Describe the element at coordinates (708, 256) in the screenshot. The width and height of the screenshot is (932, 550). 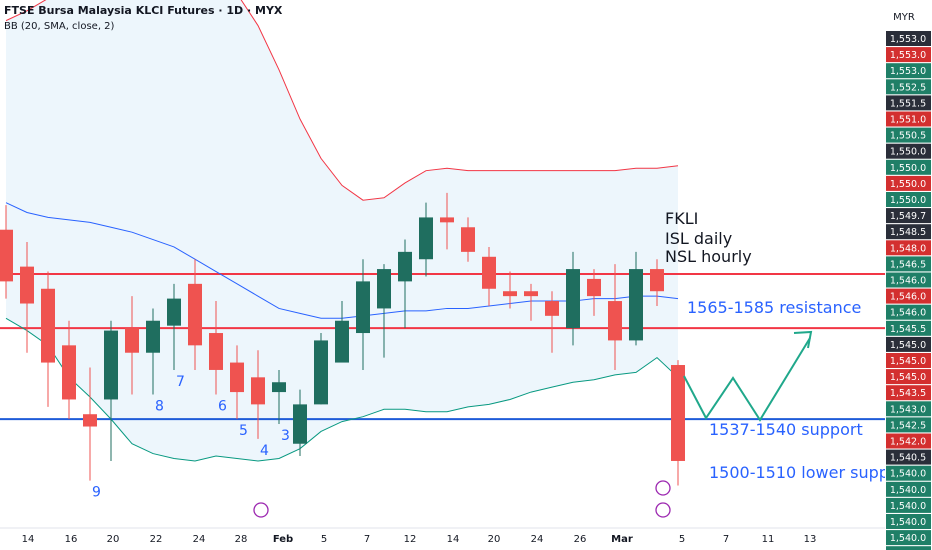
I see `note-line-3: NSL hourly` at that location.